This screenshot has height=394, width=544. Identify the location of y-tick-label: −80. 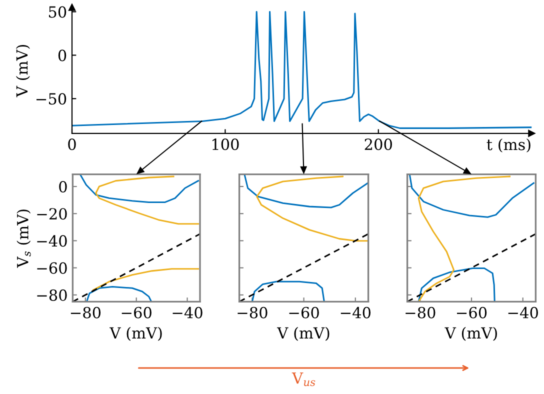
(52, 295).